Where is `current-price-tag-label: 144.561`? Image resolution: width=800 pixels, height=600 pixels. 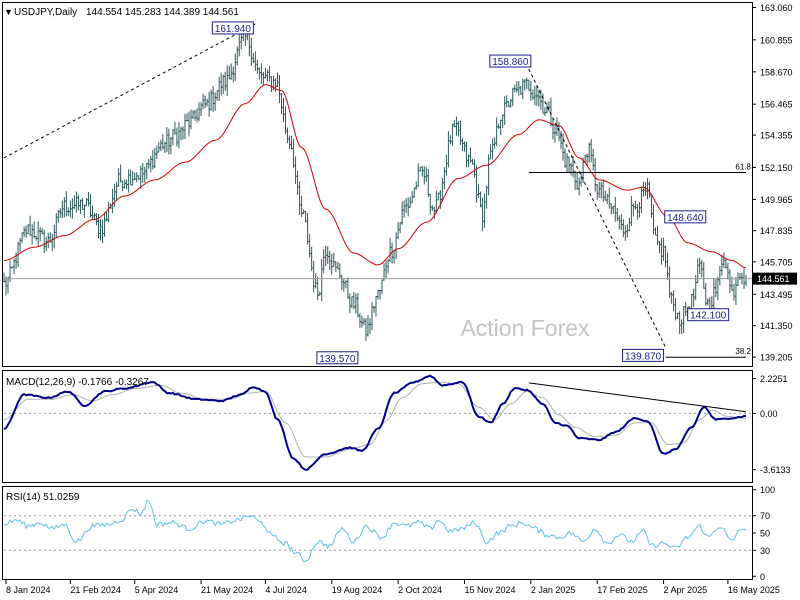 current-price-tag-label: 144.561 is located at coordinates (773, 279).